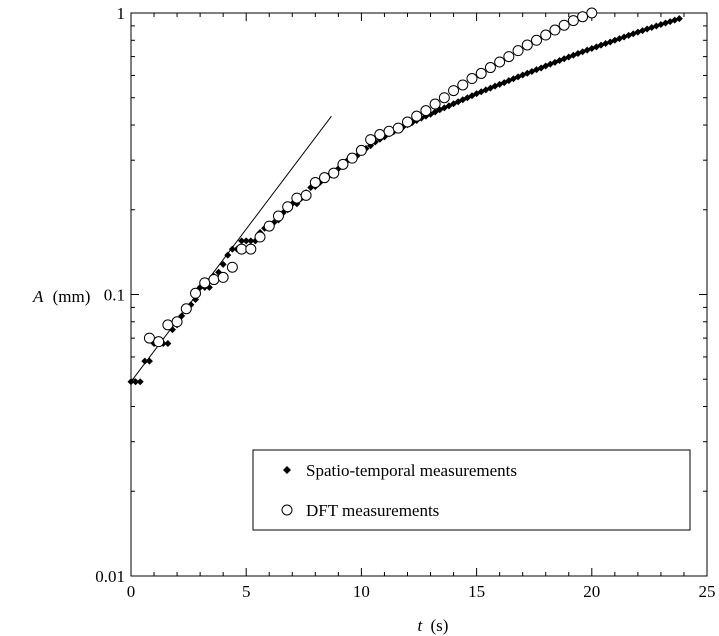 The width and height of the screenshot is (719, 636). Describe the element at coordinates (72, 296) in the screenshot. I see `y-axis-label-unit: (mm)` at that location.